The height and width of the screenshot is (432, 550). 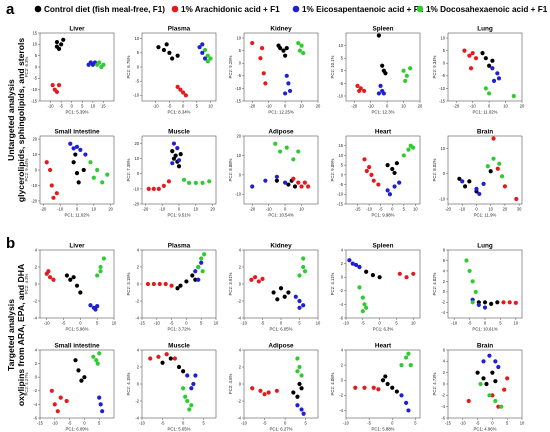 What do you see at coordinates (179, 329) in the screenshot?
I see `x-axis-label: PC1: 3.72%` at bounding box center [179, 329].